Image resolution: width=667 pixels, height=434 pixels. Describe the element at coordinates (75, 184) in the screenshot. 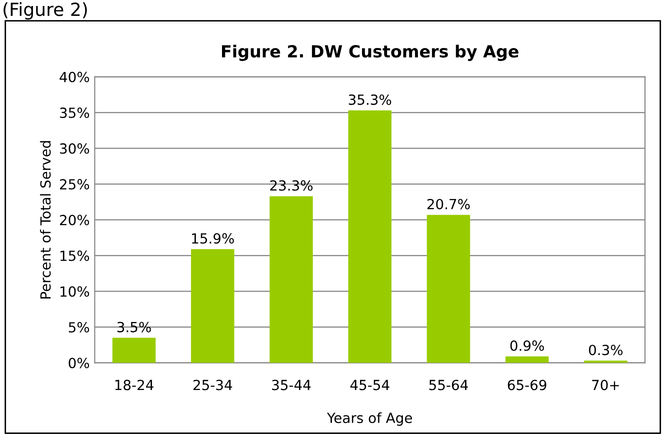

I see `y-tick-label: 25%` at that location.